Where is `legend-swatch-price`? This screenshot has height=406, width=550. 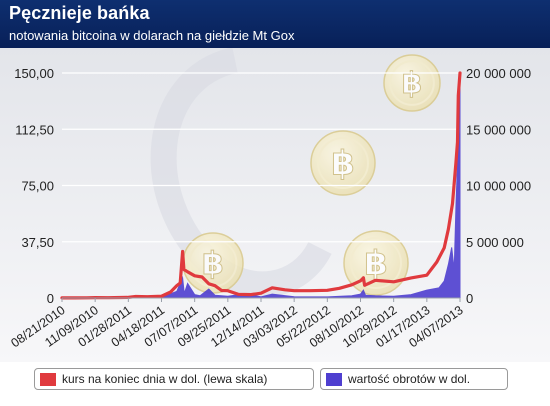 legend-swatch-price is located at coordinates (48, 379).